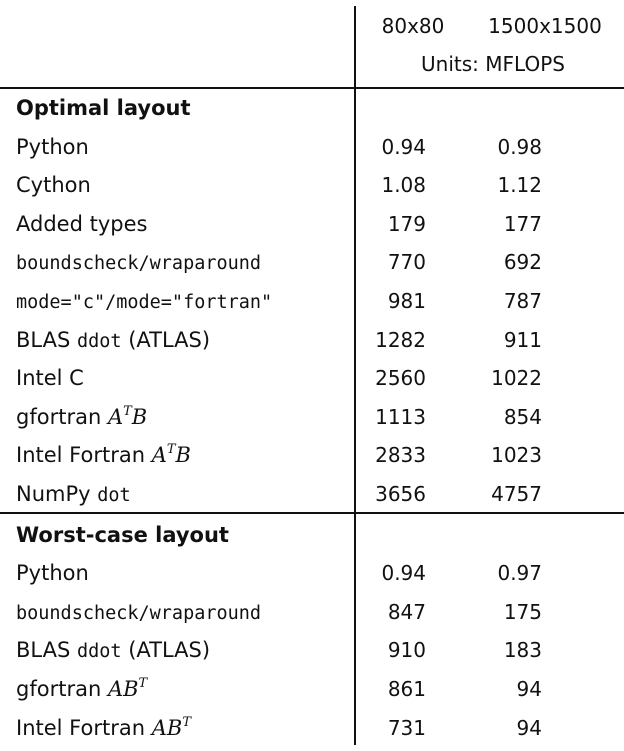  I want to click on cell-1500x1500: 1.12, so click(519, 185).